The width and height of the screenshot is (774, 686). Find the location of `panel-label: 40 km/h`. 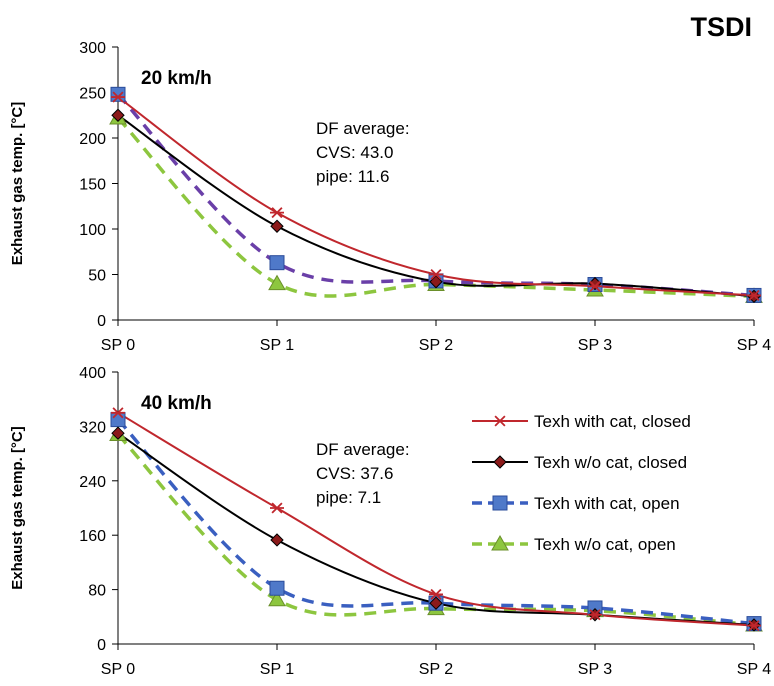

panel-label: 40 km/h is located at coordinates (176, 403).